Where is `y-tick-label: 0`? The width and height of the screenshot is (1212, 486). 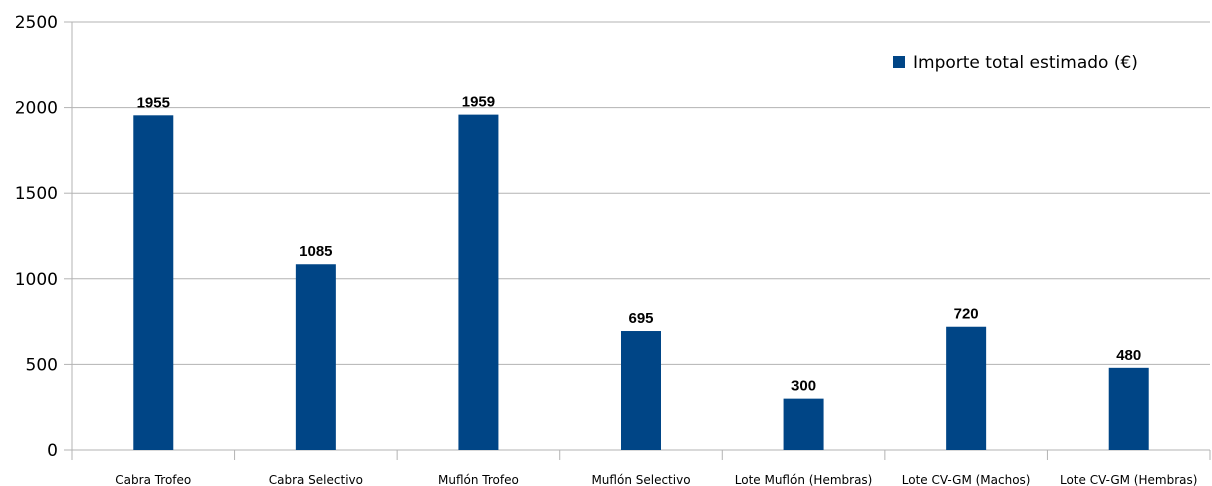
y-tick-label: 0 is located at coordinates (52, 451).